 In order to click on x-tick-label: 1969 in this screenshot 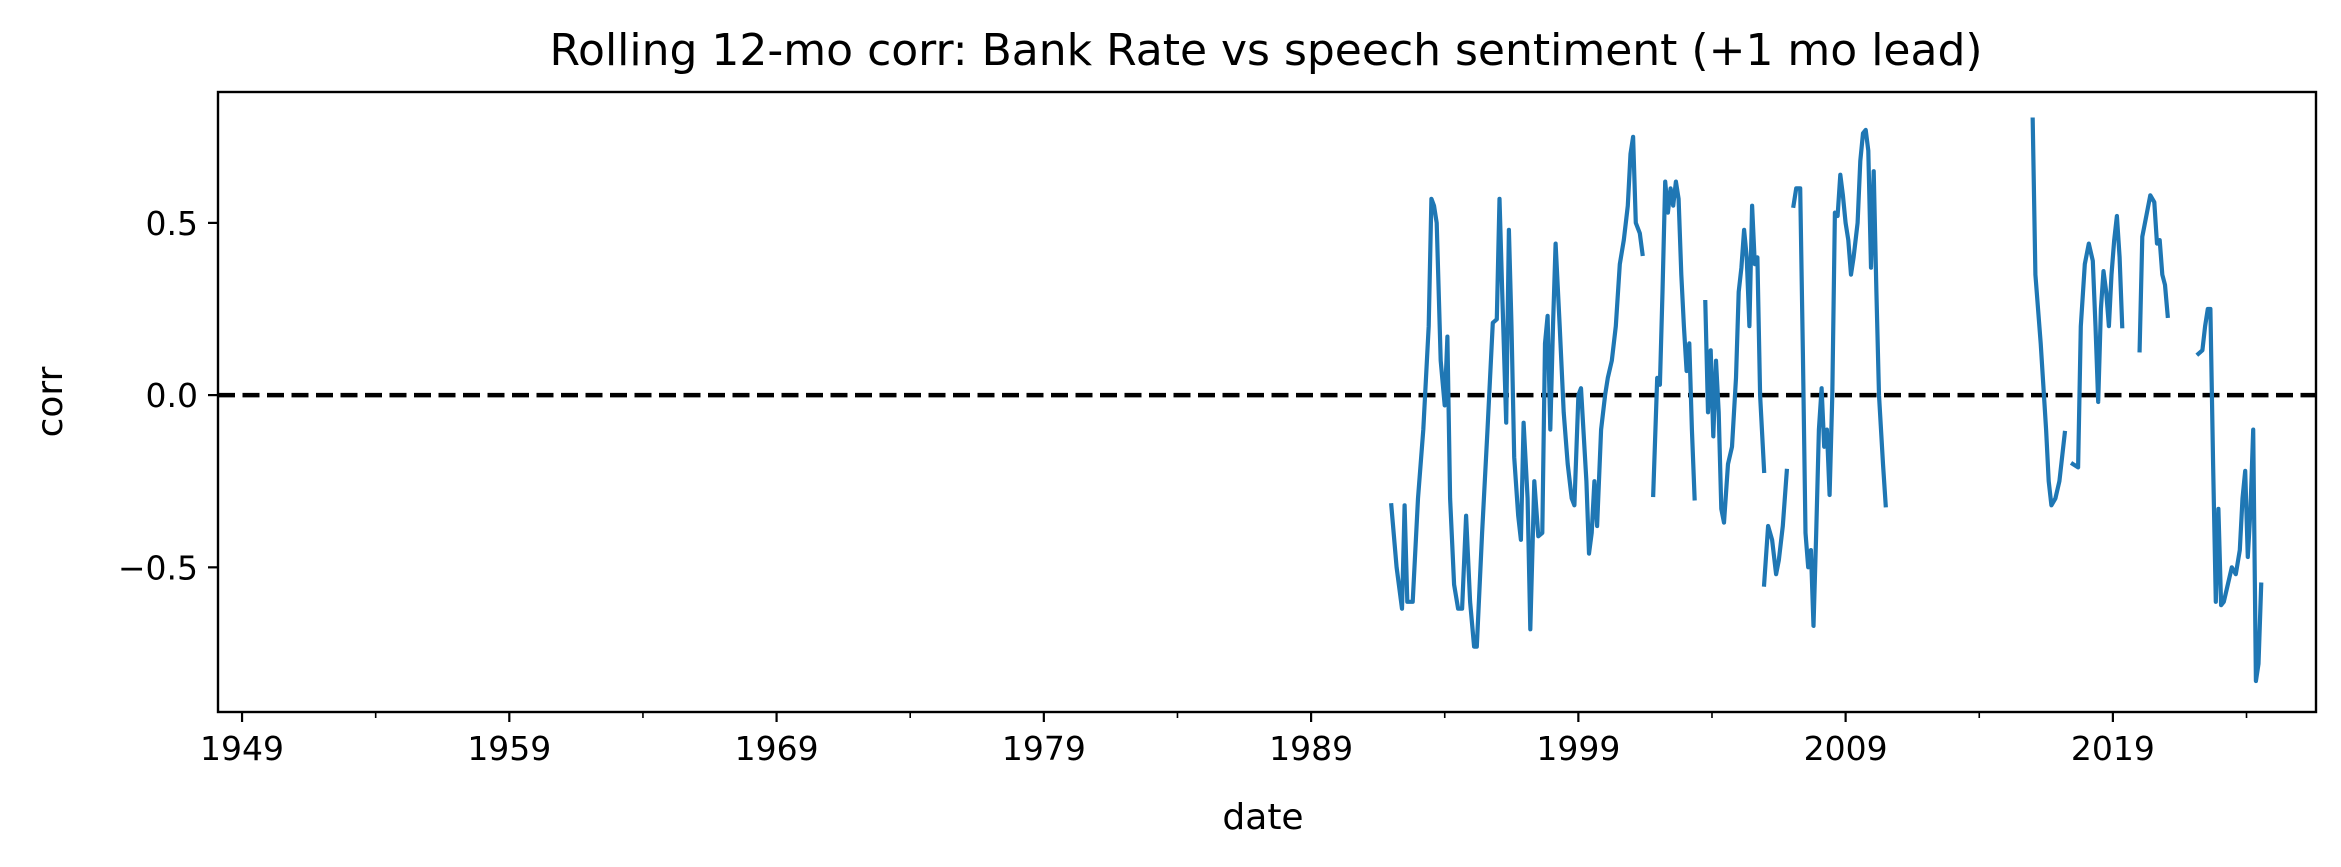, I will do `click(777, 748)`.